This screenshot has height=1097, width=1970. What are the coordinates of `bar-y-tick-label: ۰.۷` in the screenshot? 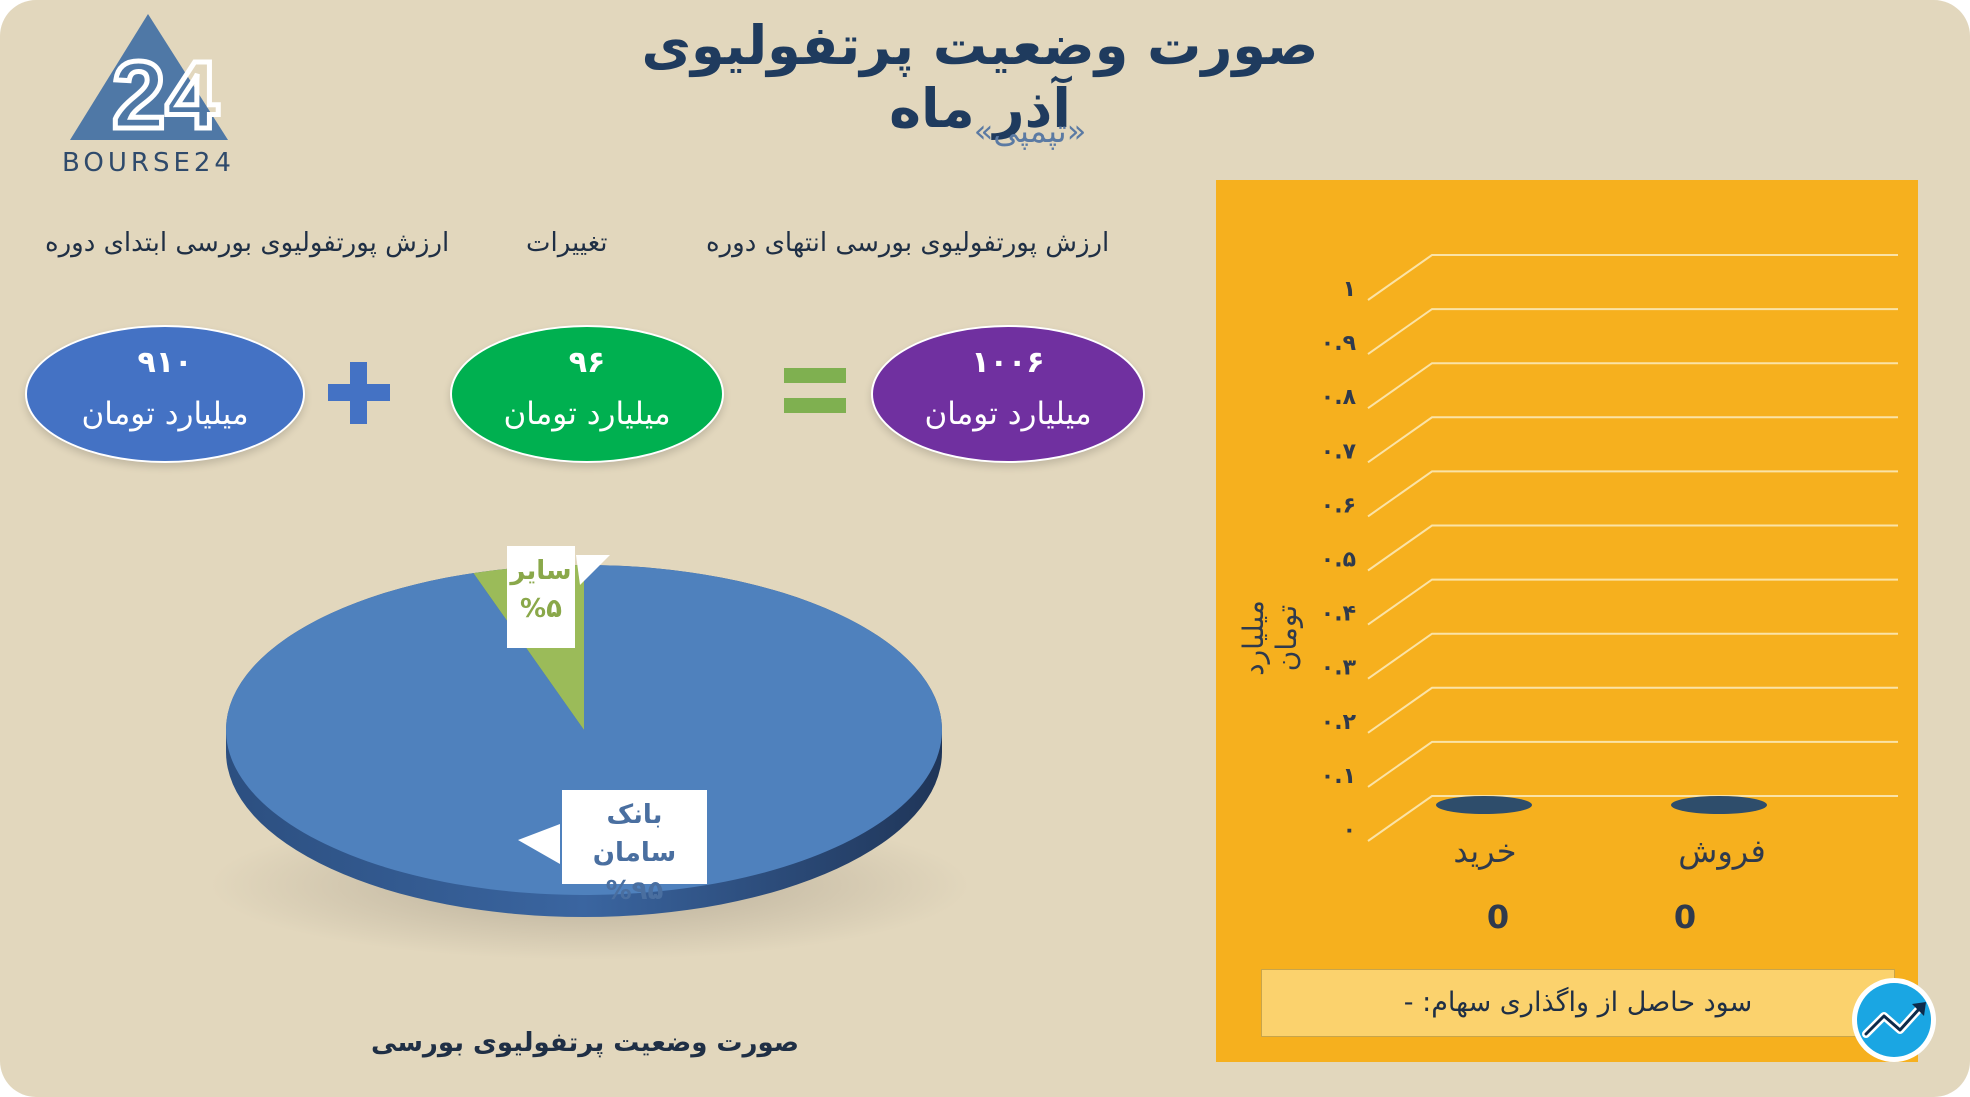 It's located at (1339, 451).